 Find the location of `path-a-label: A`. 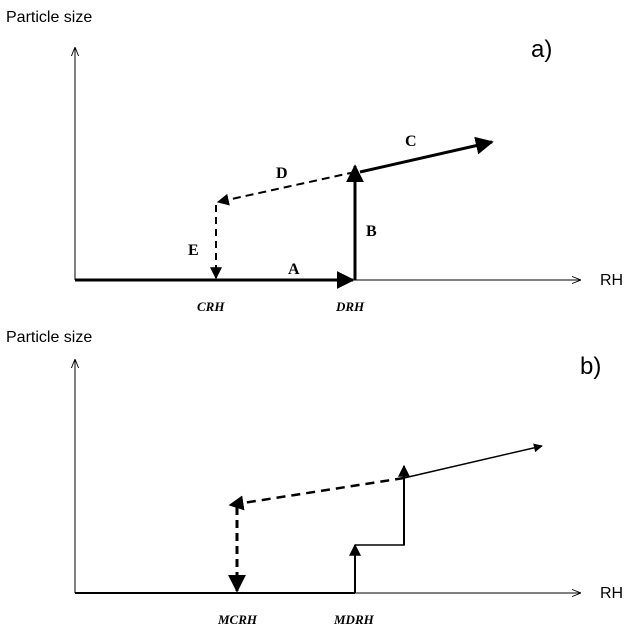

path-a-label: A is located at coordinates (294, 269).